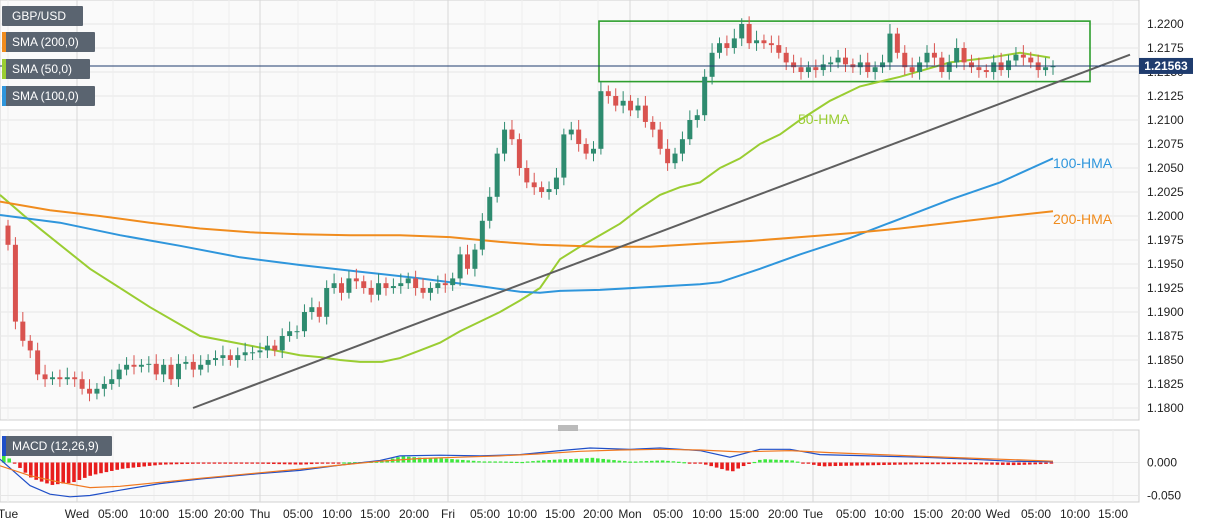 The image size is (1207, 526). What do you see at coordinates (1165, 216) in the screenshot?
I see `price-tick-label: 1.2000` at bounding box center [1165, 216].